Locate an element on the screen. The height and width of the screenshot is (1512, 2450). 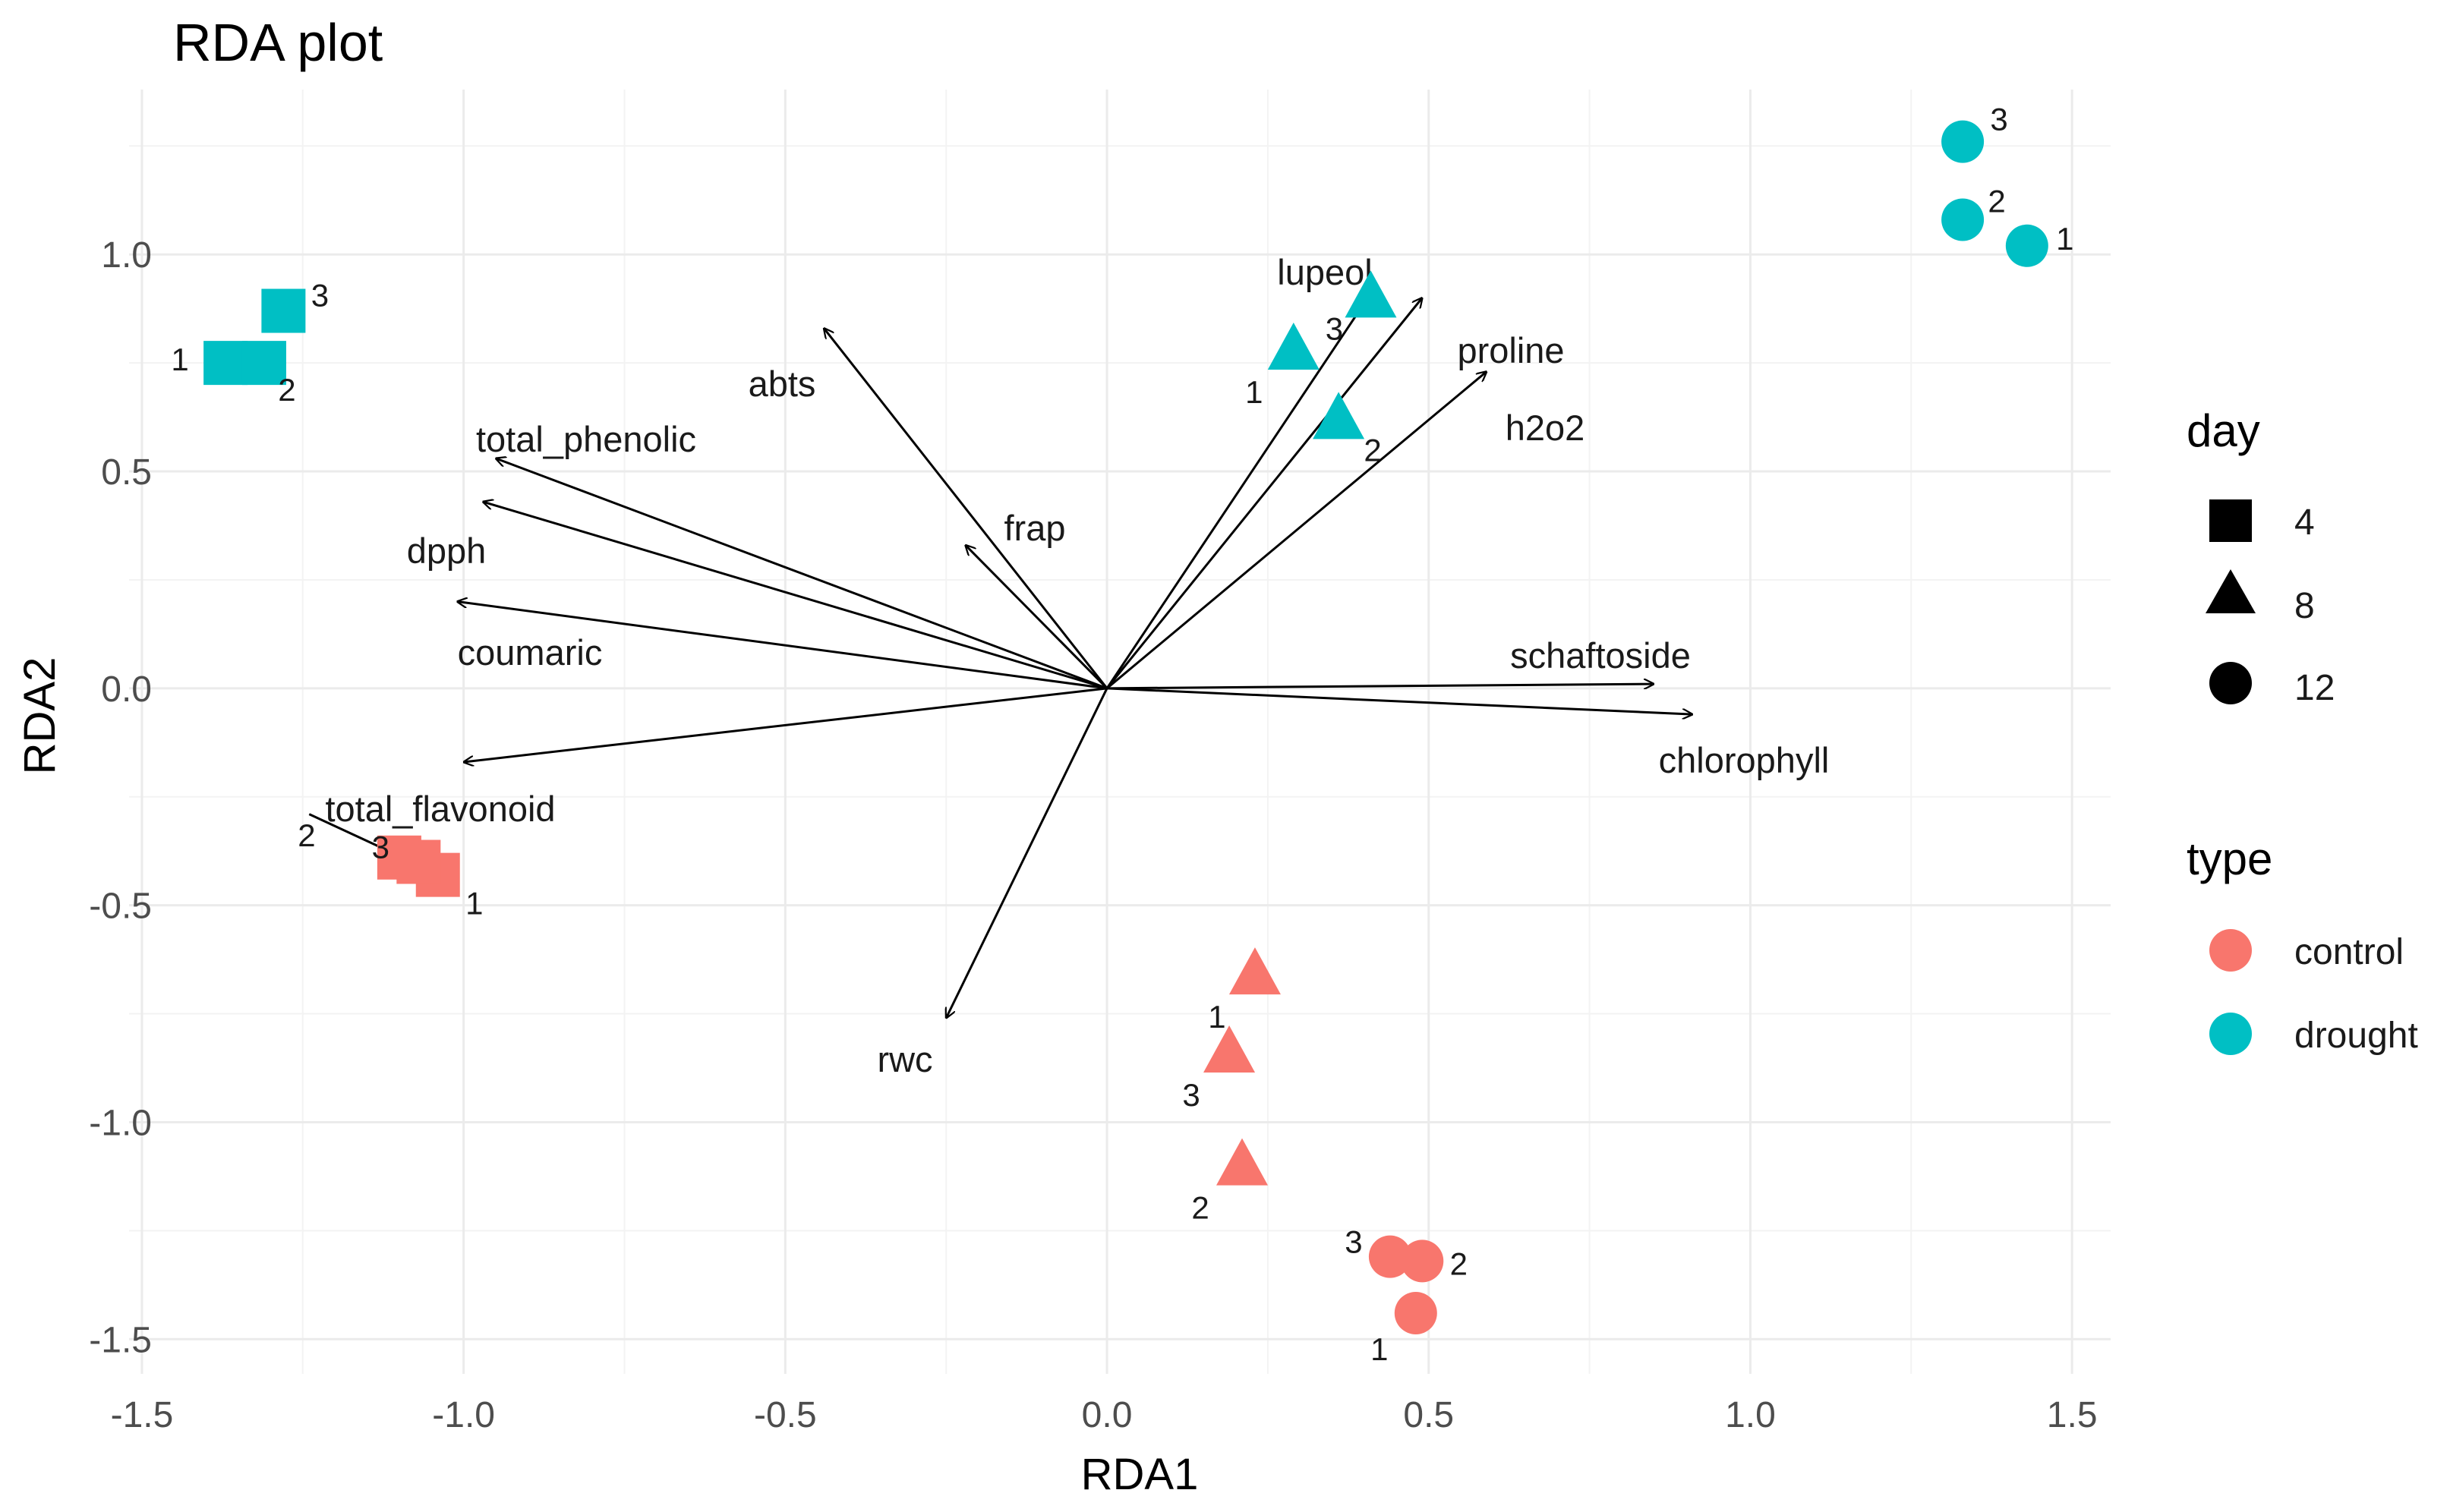
point-drought-day12-rep2 is located at coordinates (1963, 219).